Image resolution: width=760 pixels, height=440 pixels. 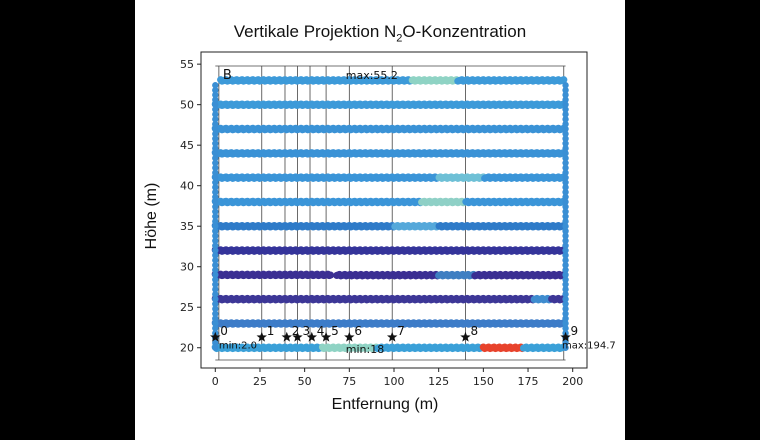 What do you see at coordinates (394, 381) in the screenshot?
I see `x-tick-label: 100` at bounding box center [394, 381].